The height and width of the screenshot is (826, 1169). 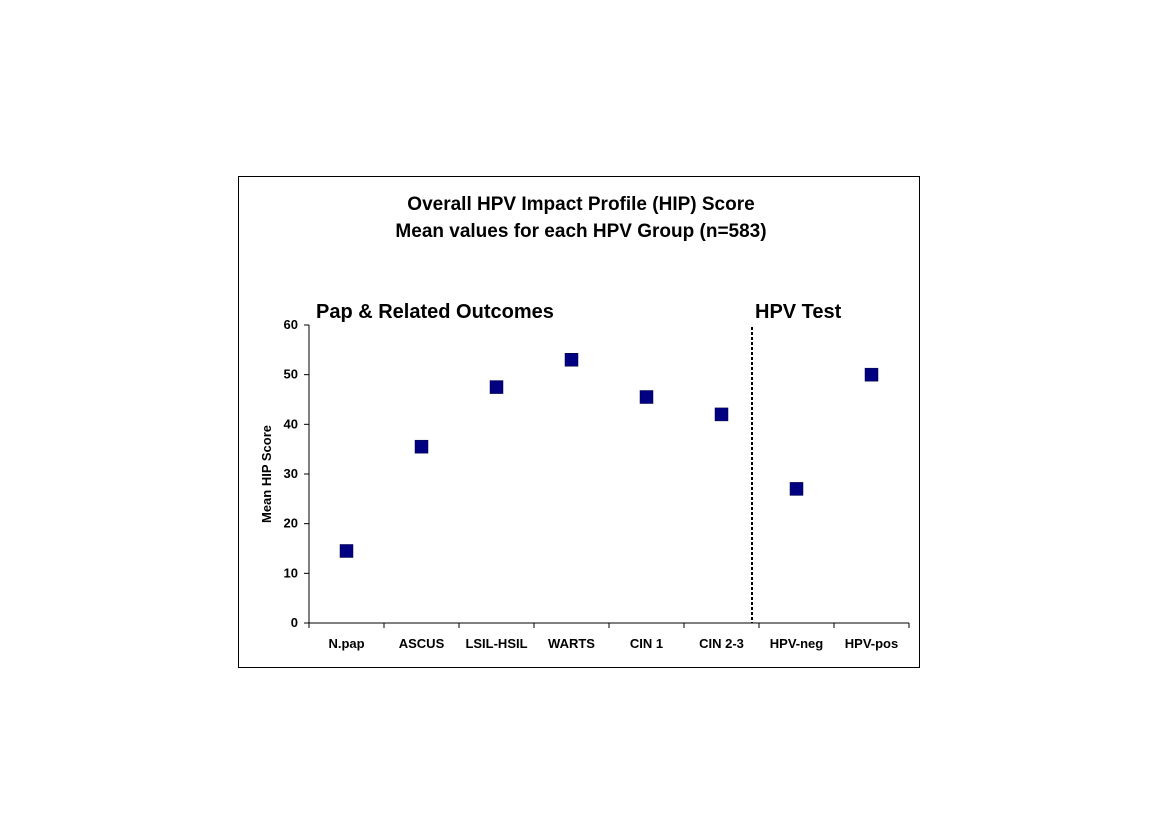 What do you see at coordinates (291, 523) in the screenshot?
I see `y-tick-label: 20` at bounding box center [291, 523].